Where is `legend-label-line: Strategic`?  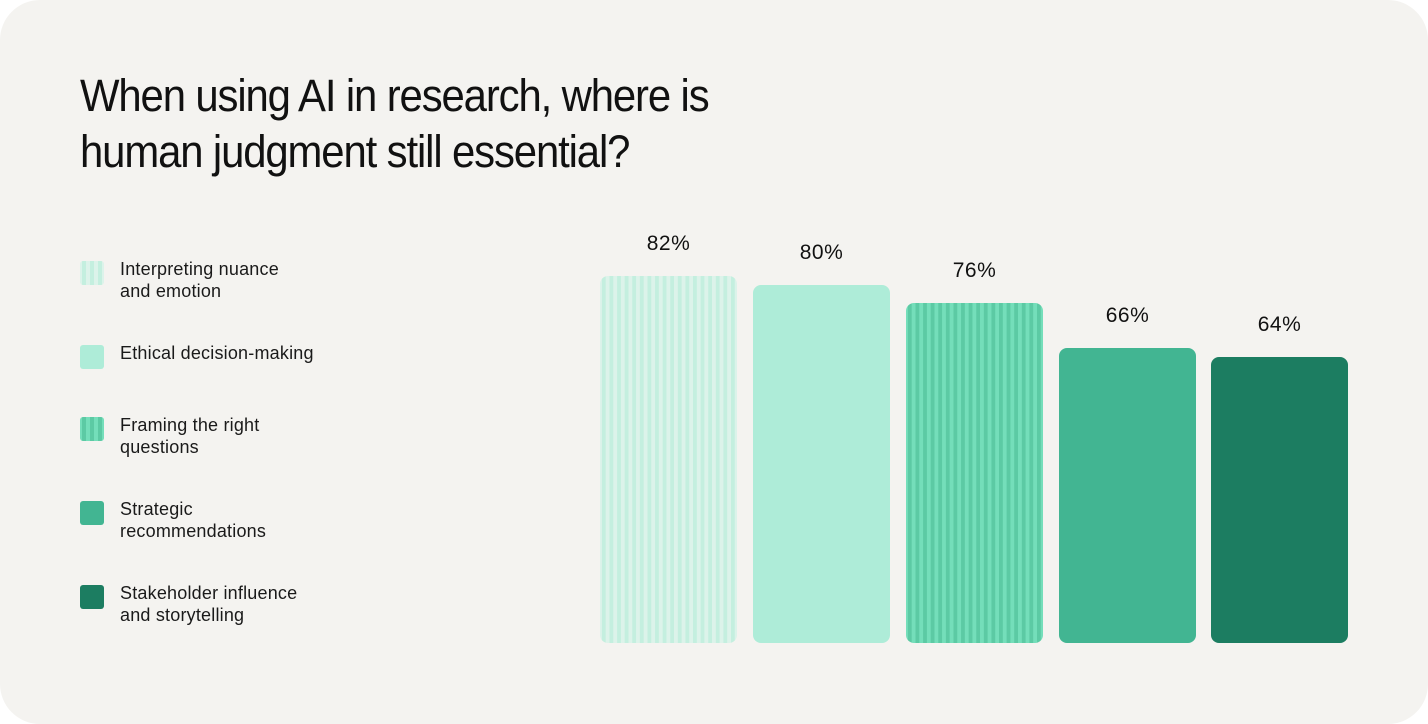 legend-label-line: Strategic is located at coordinates (156, 509).